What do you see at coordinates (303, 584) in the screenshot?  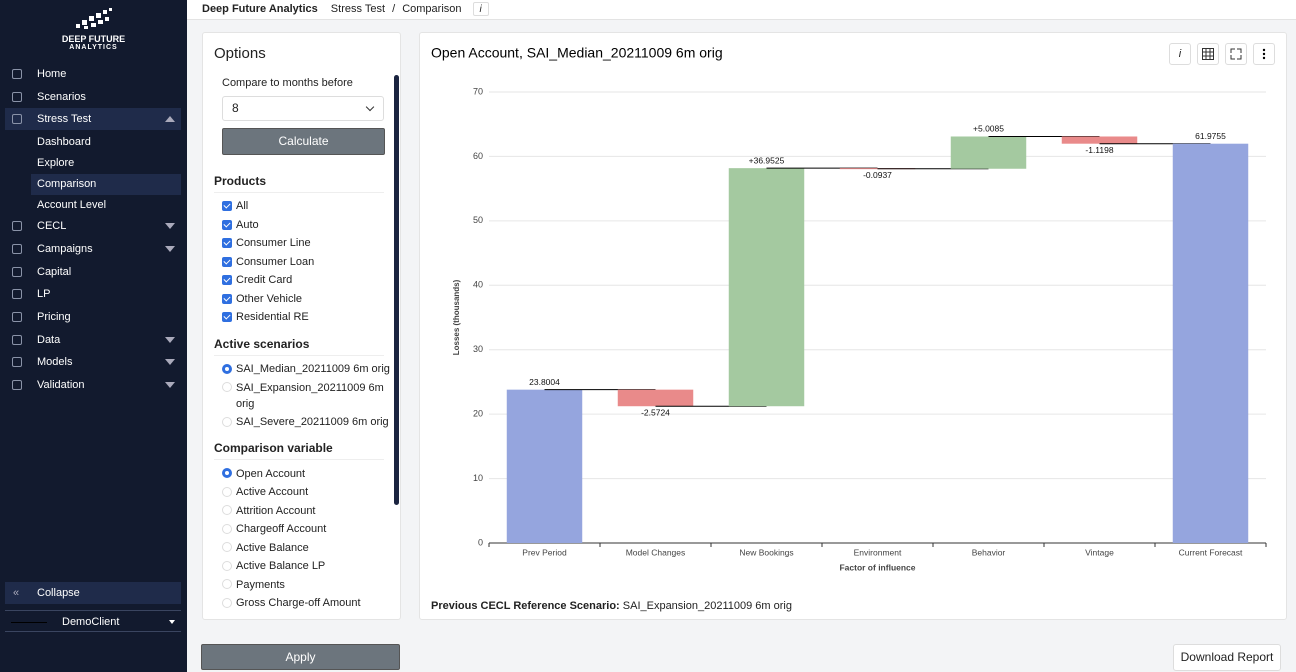 I see `variable-radio: Payments` at bounding box center [303, 584].